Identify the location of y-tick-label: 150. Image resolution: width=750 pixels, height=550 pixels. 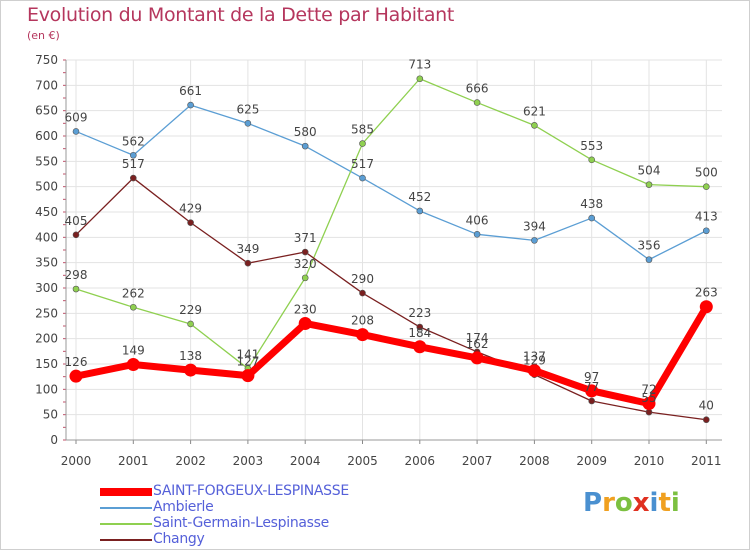
(46, 364).